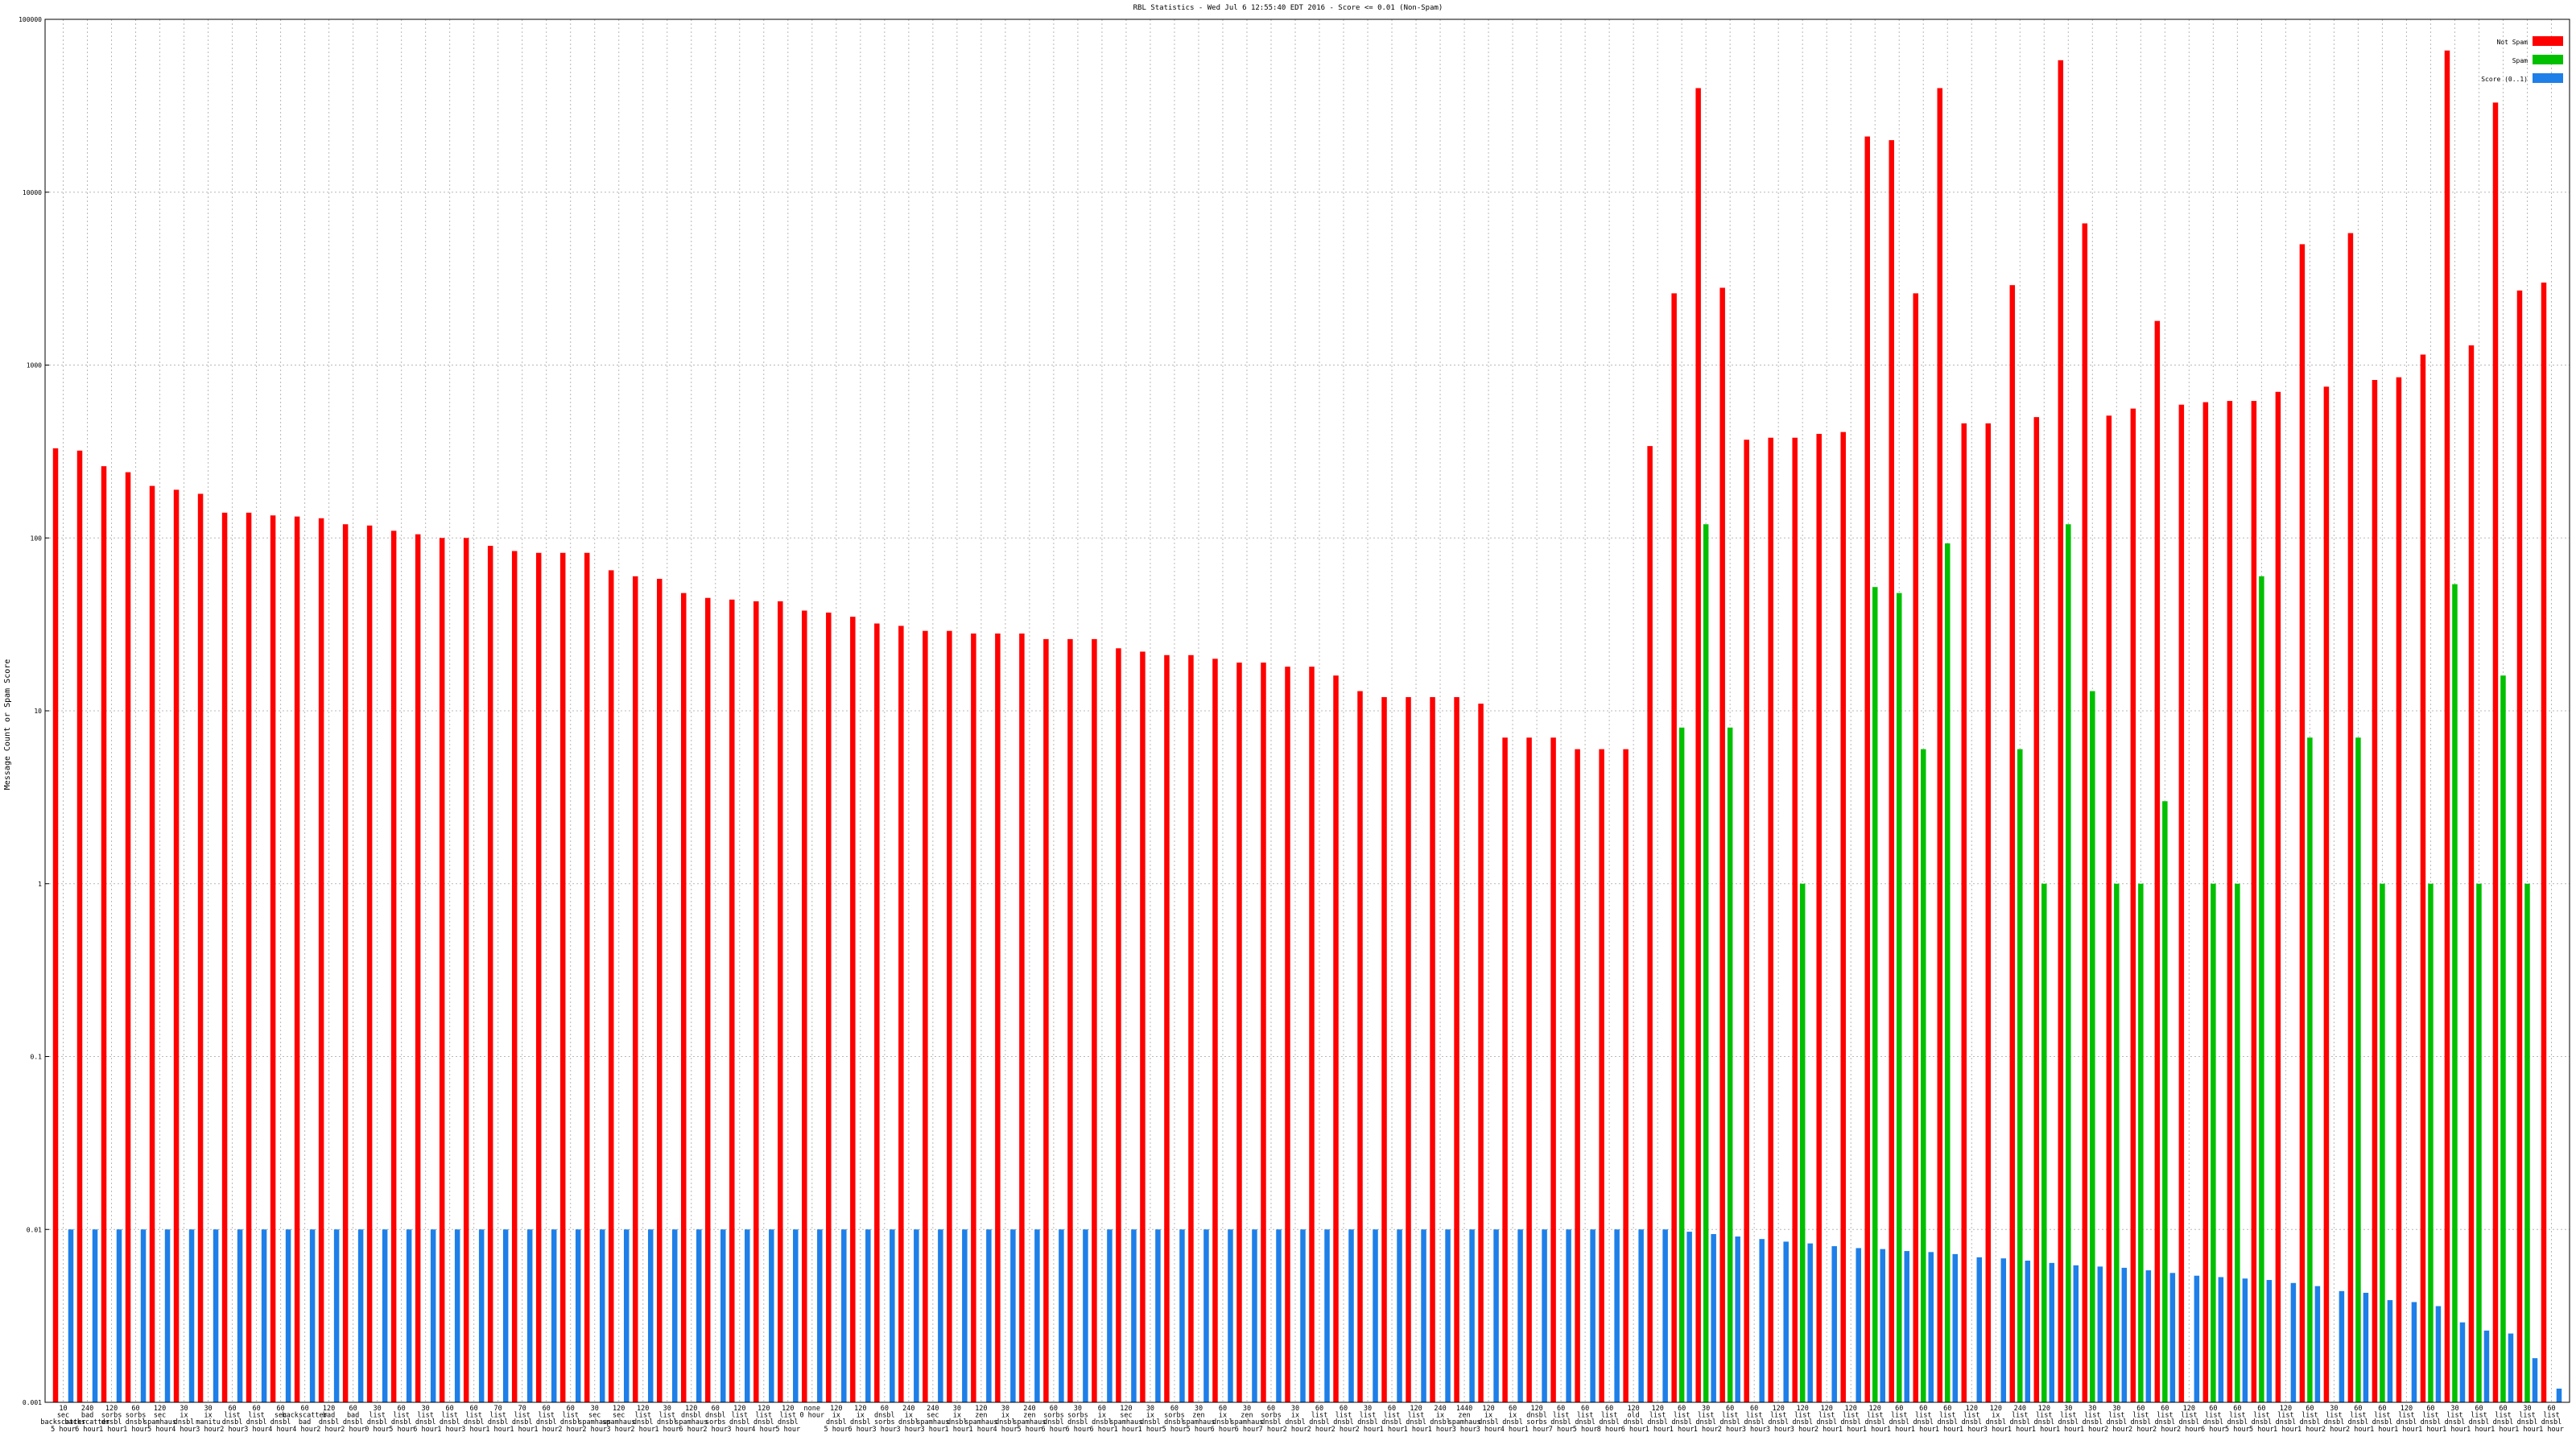  I want to click on x-category-label: spamhaus, so click(932, 1422).